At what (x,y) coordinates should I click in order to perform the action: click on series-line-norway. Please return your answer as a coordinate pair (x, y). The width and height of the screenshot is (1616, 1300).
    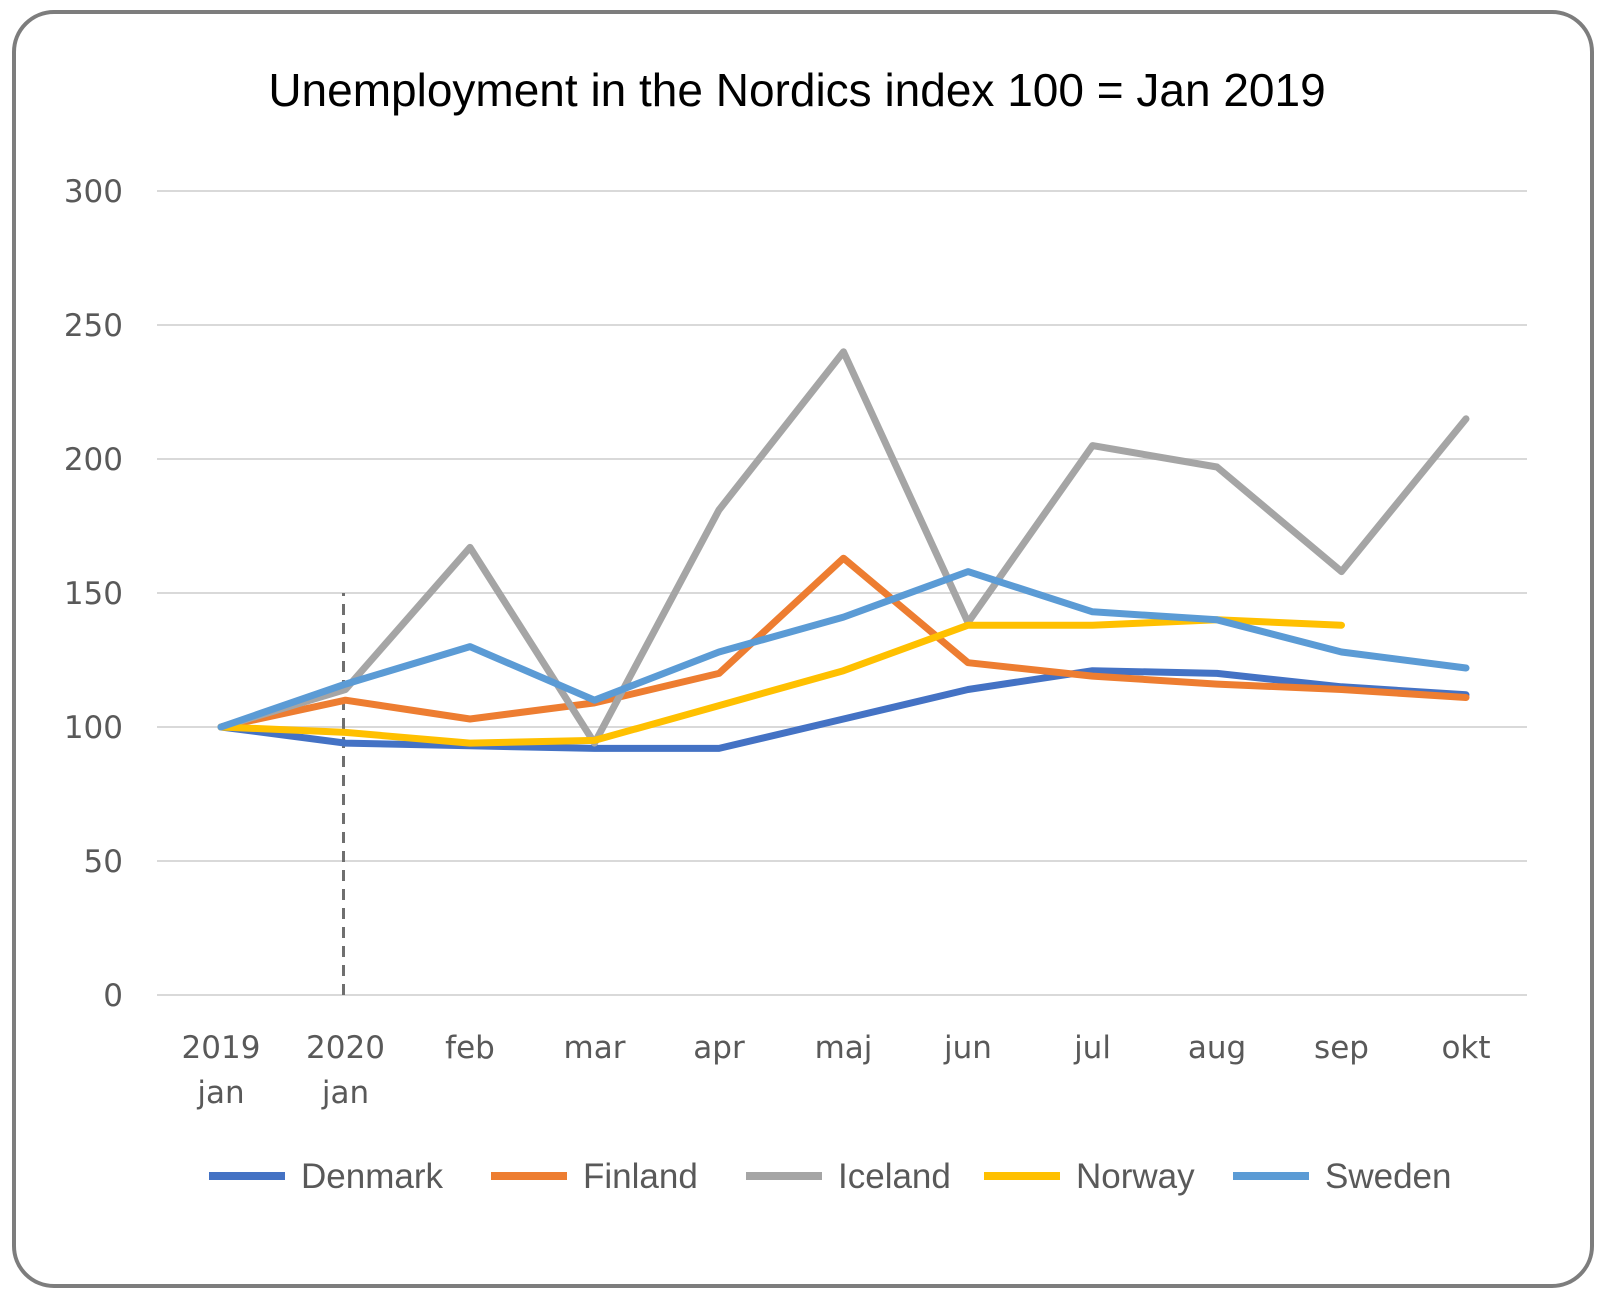
    Looking at the image, I should click on (781, 681).